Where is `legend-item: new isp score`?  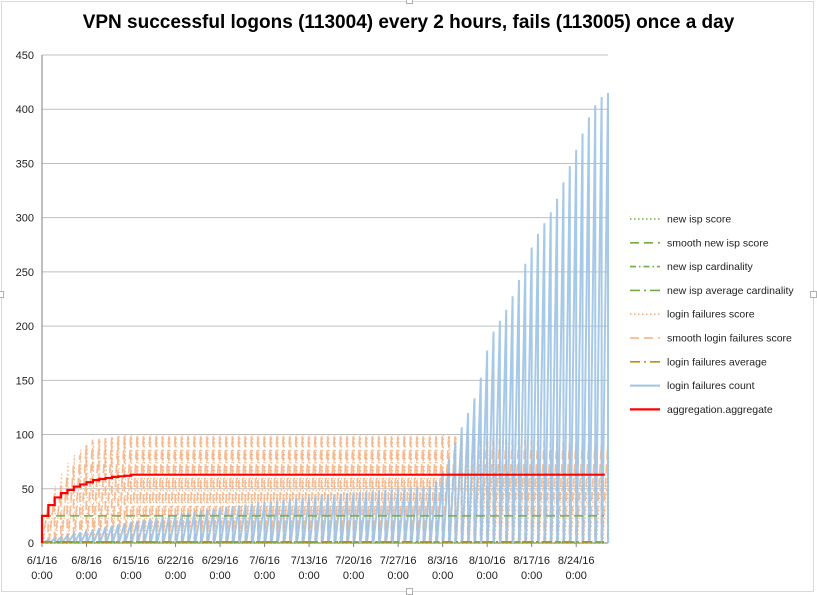
legend-item: new isp score is located at coordinates (680, 220).